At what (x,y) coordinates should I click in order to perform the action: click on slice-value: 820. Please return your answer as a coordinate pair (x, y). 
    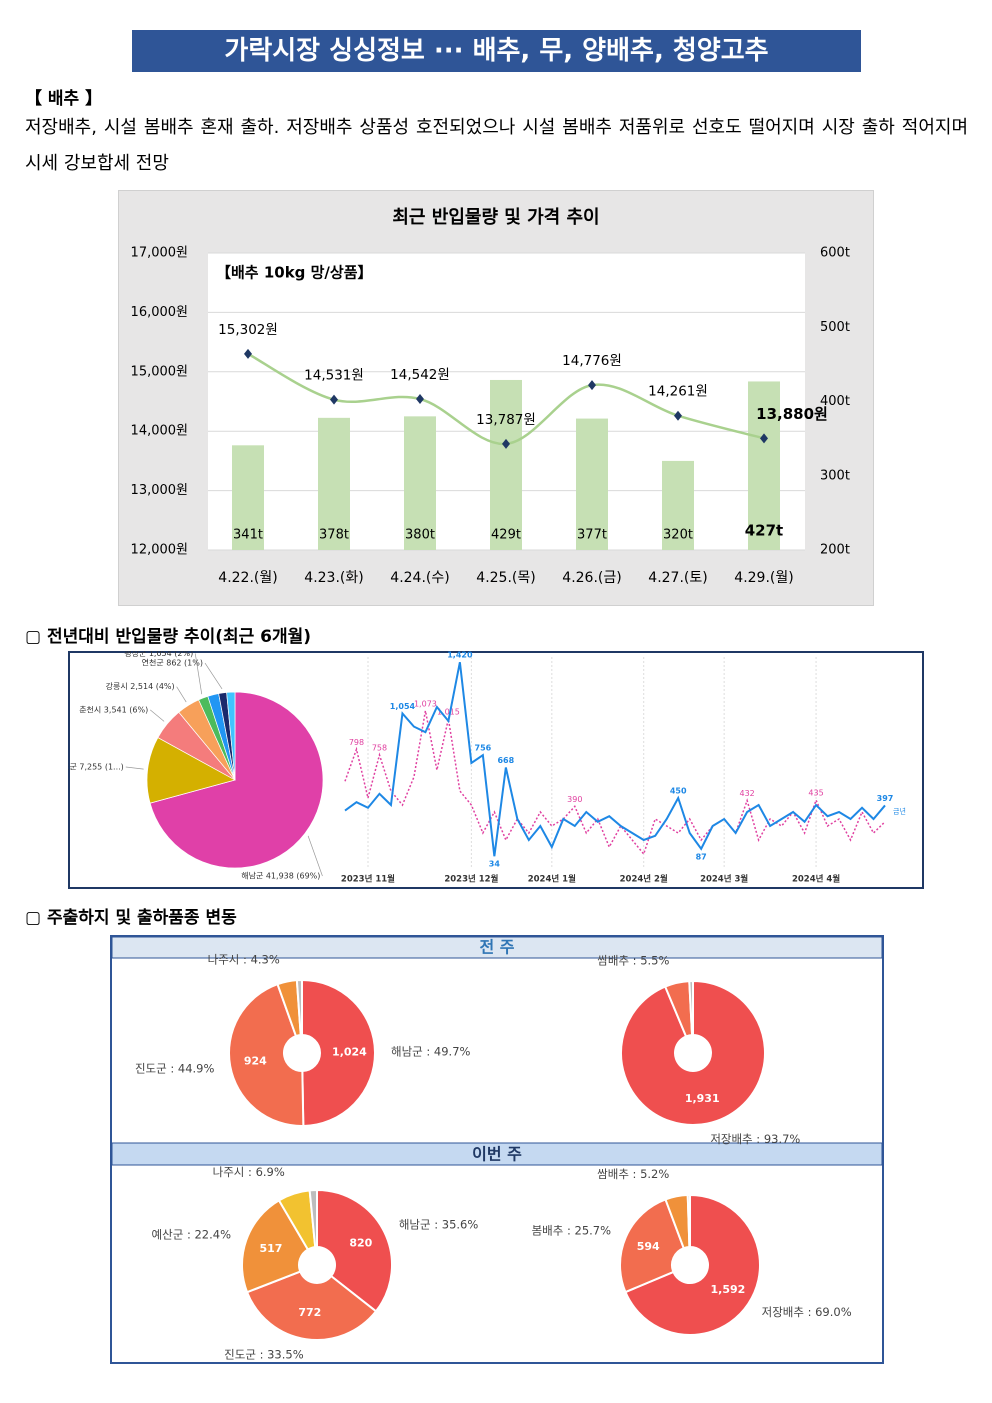
    Looking at the image, I should click on (360, 1243).